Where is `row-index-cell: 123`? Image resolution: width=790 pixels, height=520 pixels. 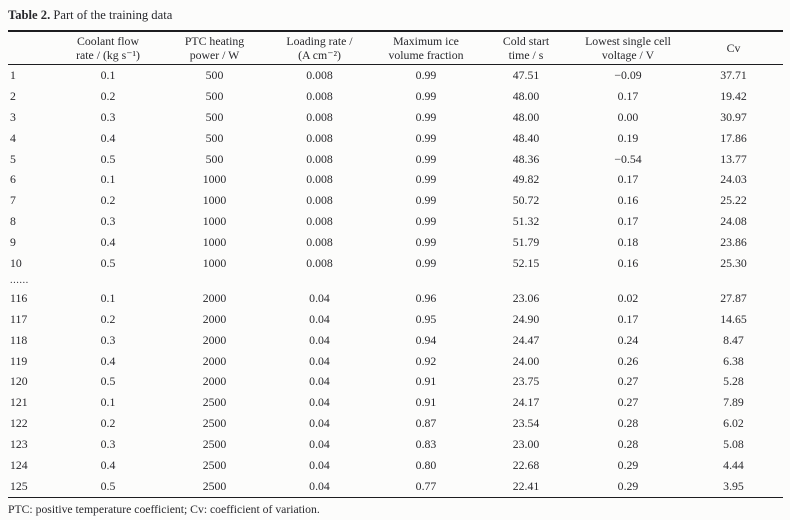 row-index-cell: 123 is located at coordinates (19, 444).